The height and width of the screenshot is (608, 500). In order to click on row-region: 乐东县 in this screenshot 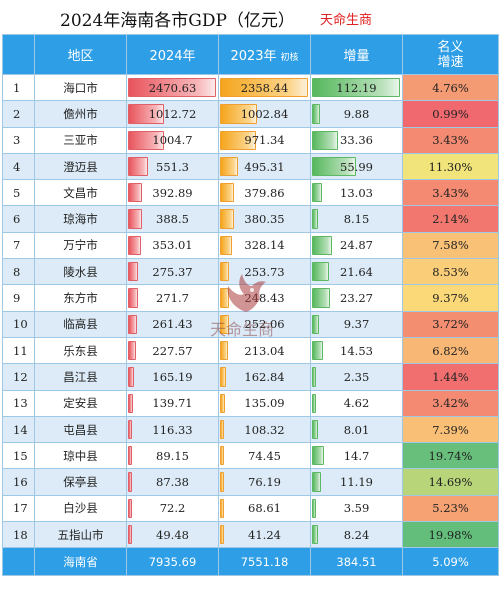, I will do `click(80, 350)`.